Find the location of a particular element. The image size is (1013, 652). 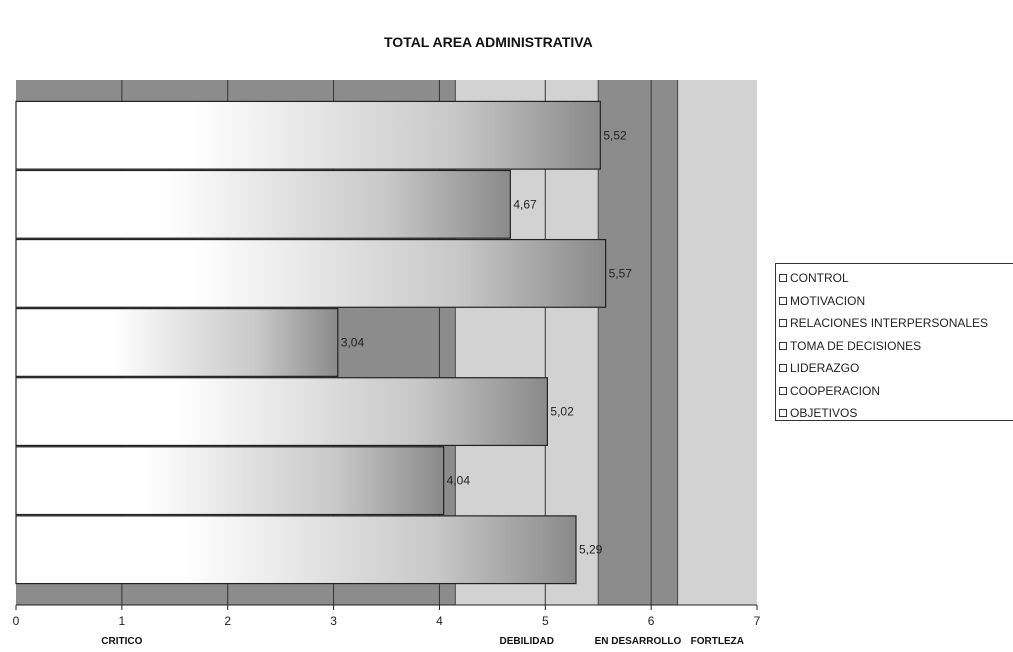

band-label: DEBILIDAD is located at coordinates (527, 641).